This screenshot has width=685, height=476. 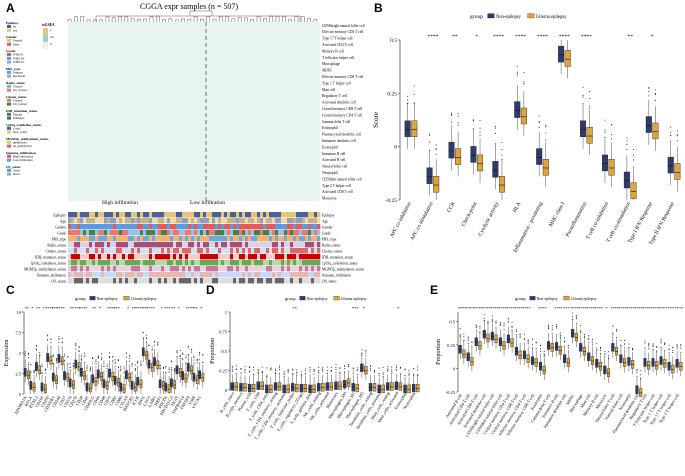 What do you see at coordinates (179, 308) in the screenshot?
I see `significance-label: *` at bounding box center [179, 308].